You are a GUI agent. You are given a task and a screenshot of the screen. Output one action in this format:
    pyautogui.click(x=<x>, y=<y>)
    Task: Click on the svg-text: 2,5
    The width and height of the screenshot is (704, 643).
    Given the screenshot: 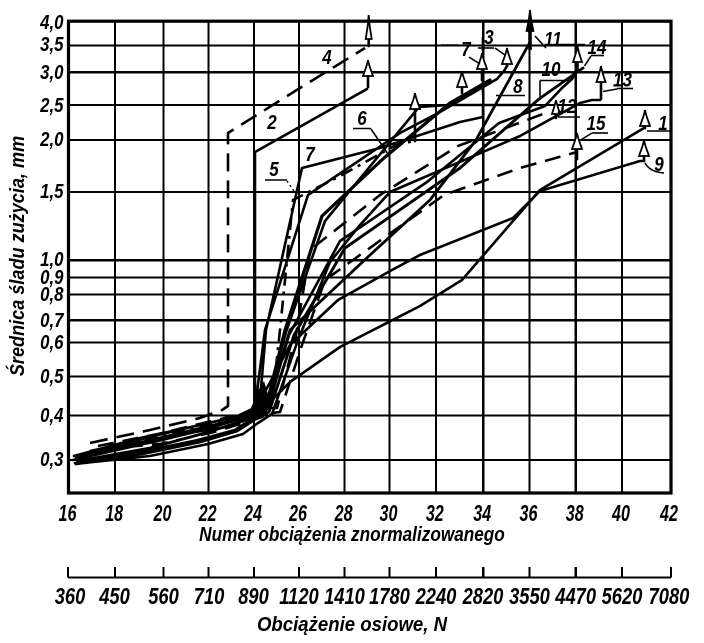 What is the action you would take?
    pyautogui.click(x=51, y=104)
    